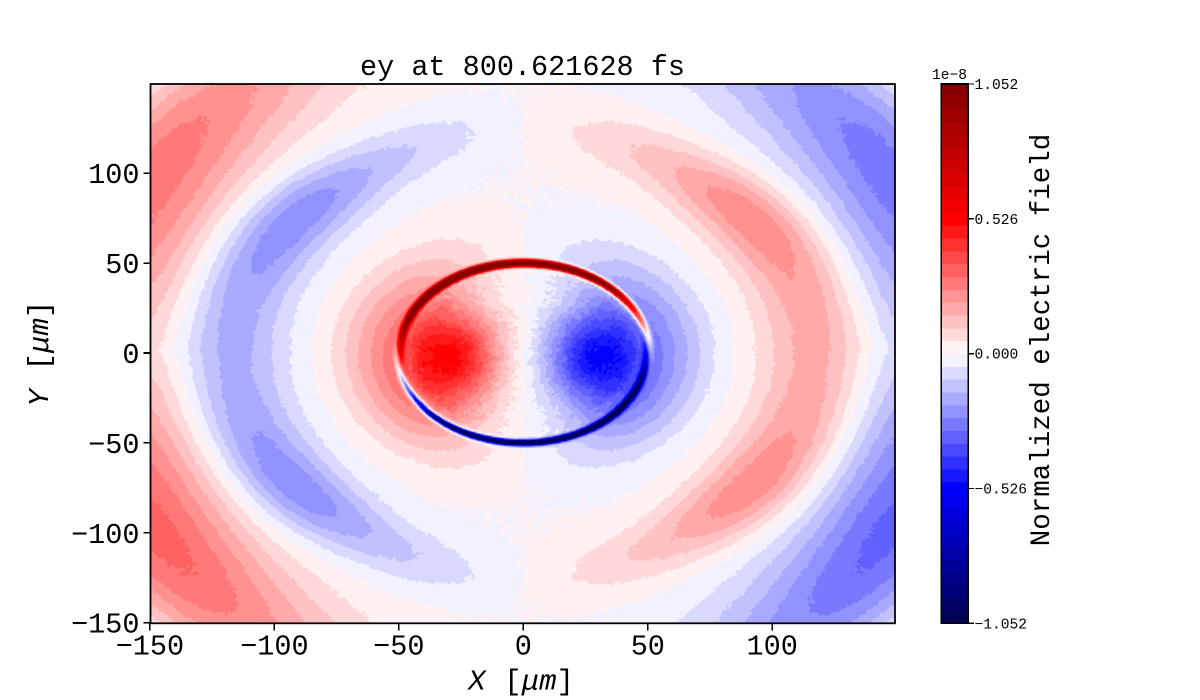 The image size is (1200, 700). Describe the element at coordinates (997, 86) in the screenshot. I see `svg-text: 1.052` at that location.